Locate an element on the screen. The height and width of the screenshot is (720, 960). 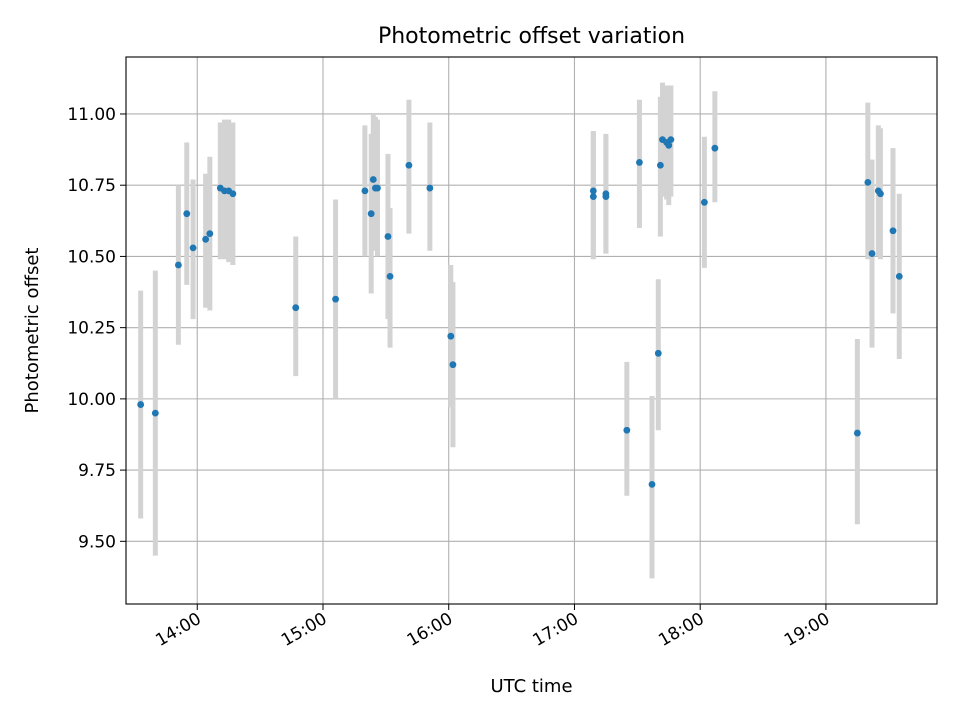
y-tick-label: 10.50 is located at coordinates (91, 257).